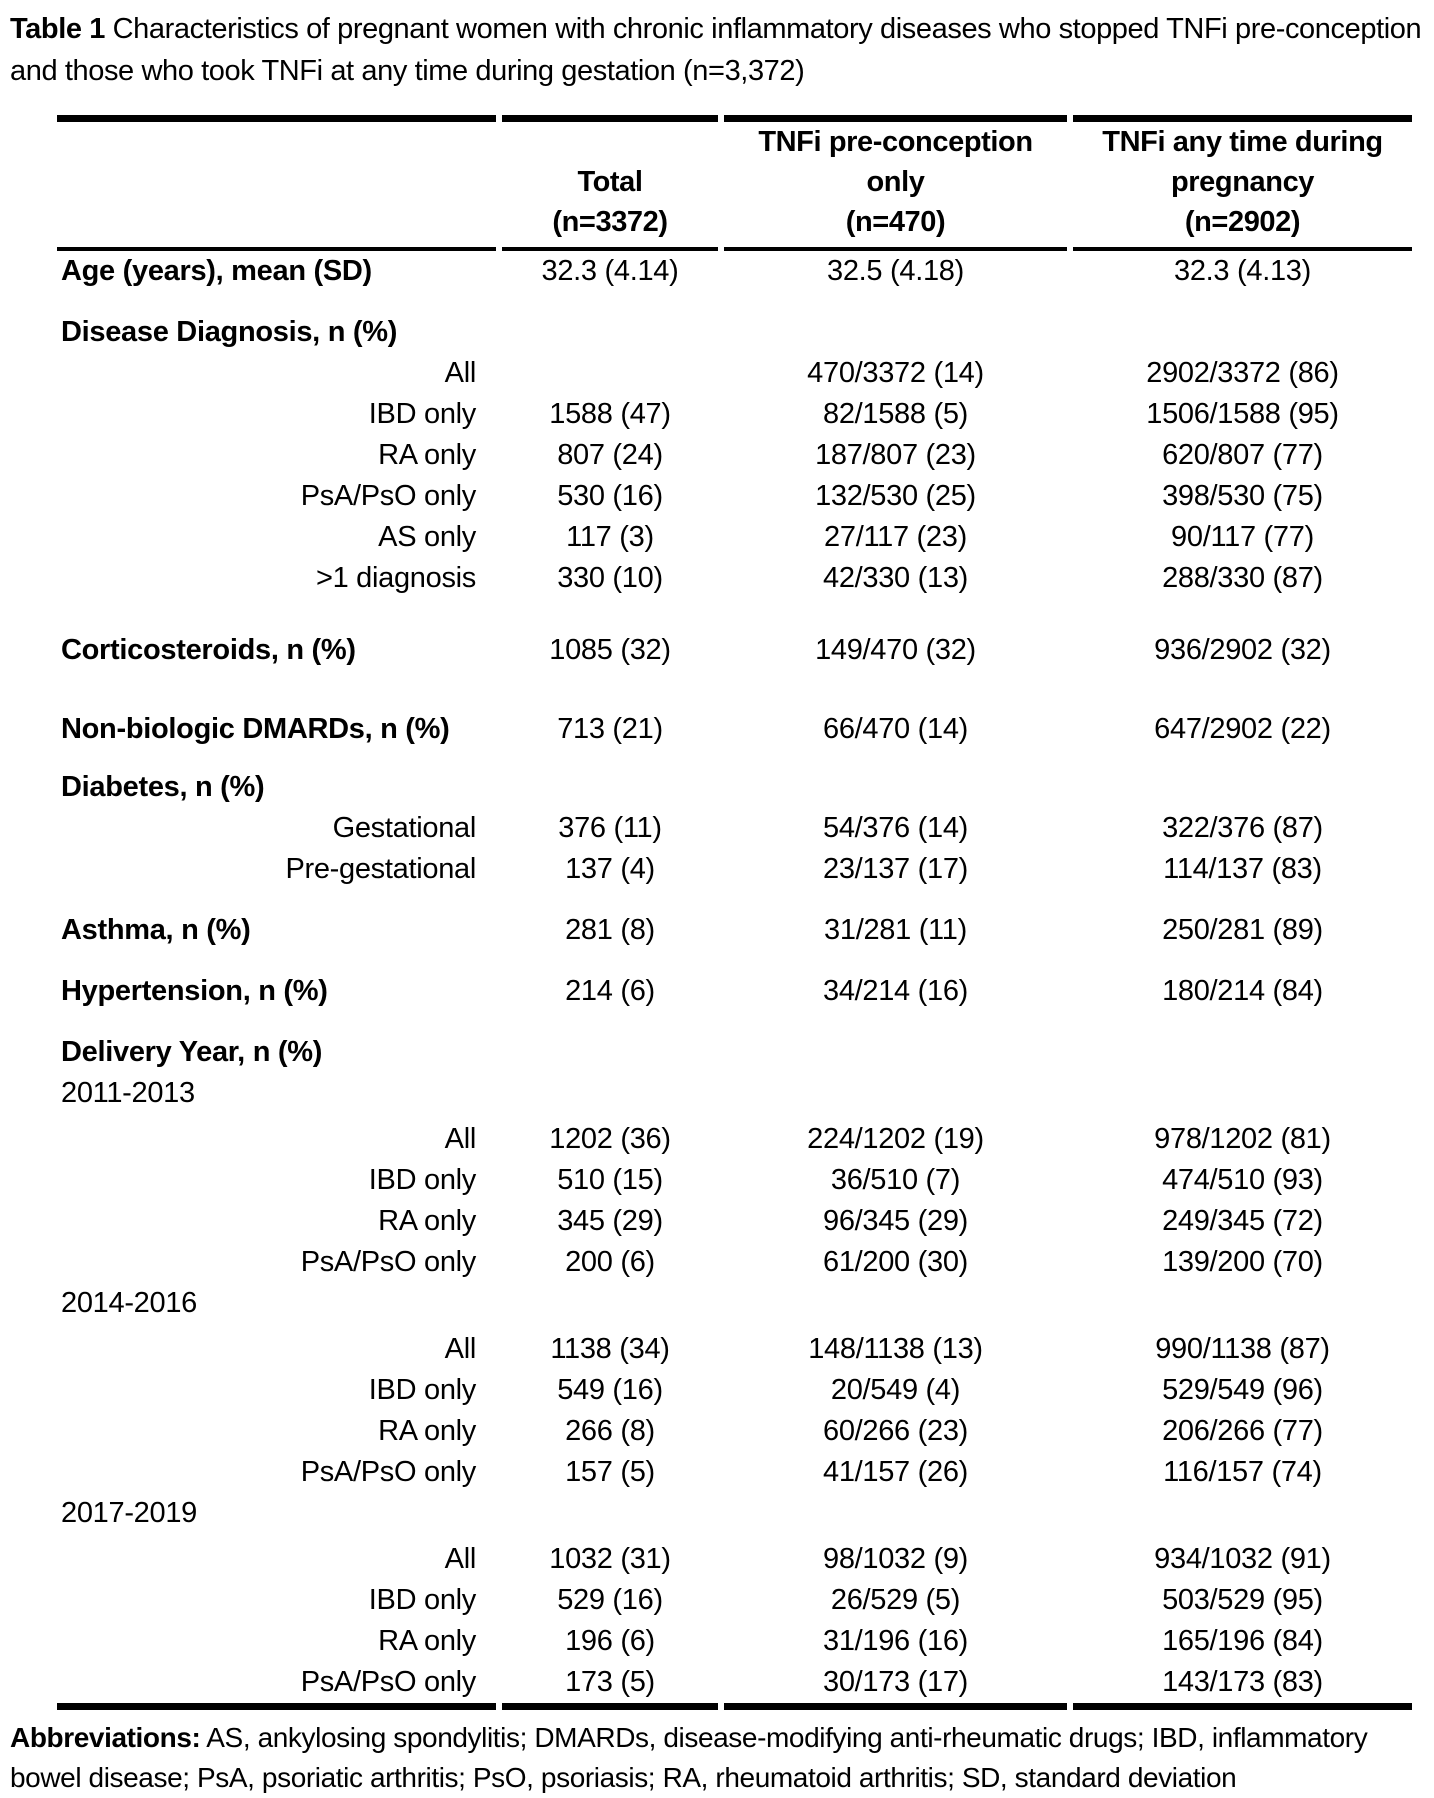 This screenshot has width=1434, height=1798. What do you see at coordinates (895, 182) in the screenshot?
I see `header-line: only` at bounding box center [895, 182].